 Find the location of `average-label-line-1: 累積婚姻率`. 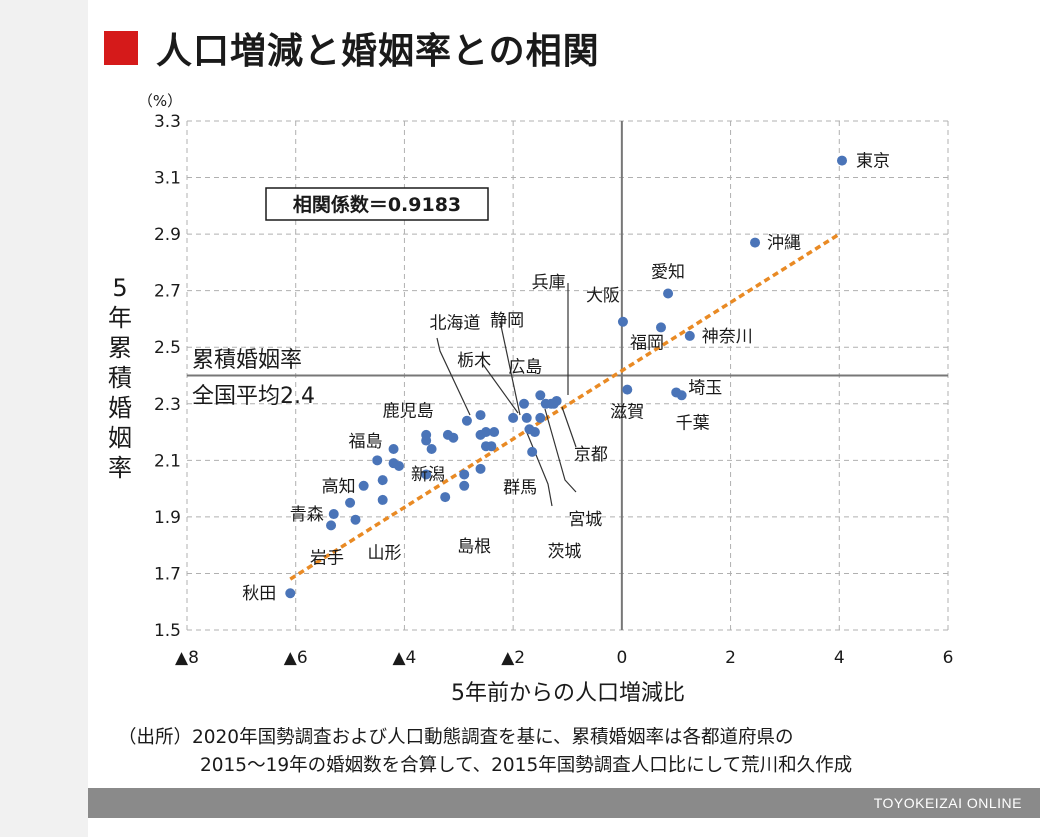

average-label-line-1: 累積婚姻率 is located at coordinates (247, 360).